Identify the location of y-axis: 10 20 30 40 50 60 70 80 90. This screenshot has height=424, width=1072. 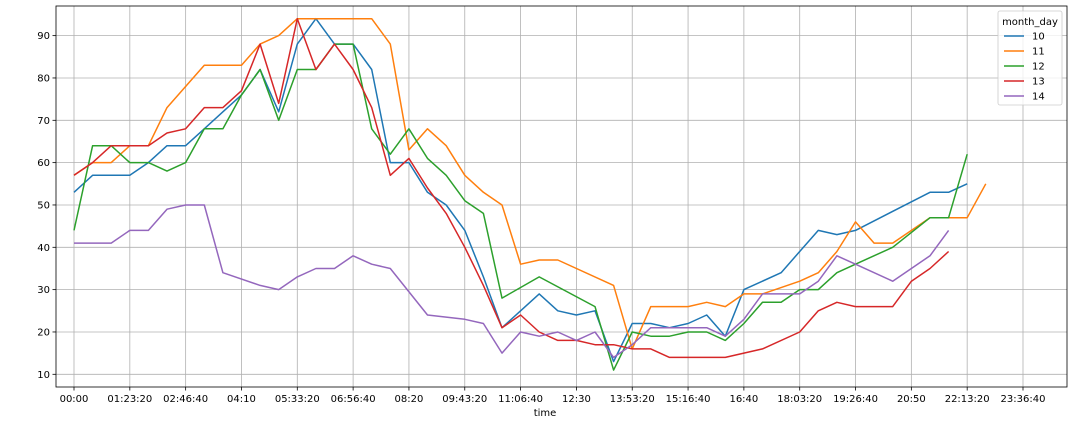
(46, 206).